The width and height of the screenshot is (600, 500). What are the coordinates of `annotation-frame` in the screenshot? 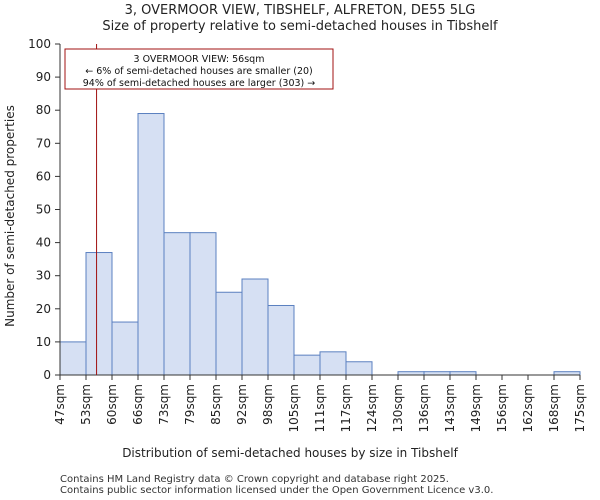 It's located at (199, 69).